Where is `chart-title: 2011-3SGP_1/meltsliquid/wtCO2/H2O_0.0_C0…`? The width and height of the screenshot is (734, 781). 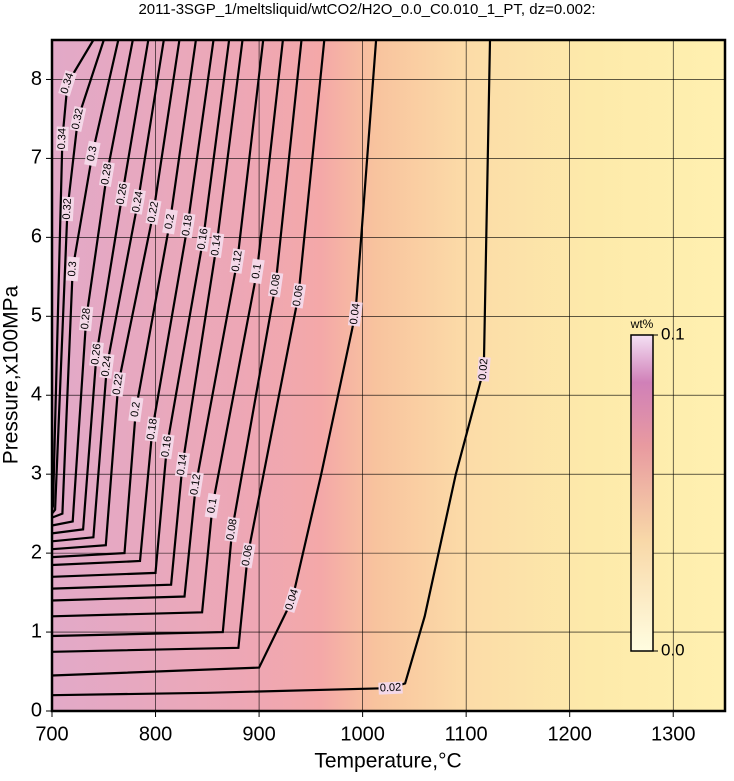 chart-title: 2011-3SGP_1/meltsliquid/wtCO2/H2O_0.0_C0… is located at coordinates (366, 9).